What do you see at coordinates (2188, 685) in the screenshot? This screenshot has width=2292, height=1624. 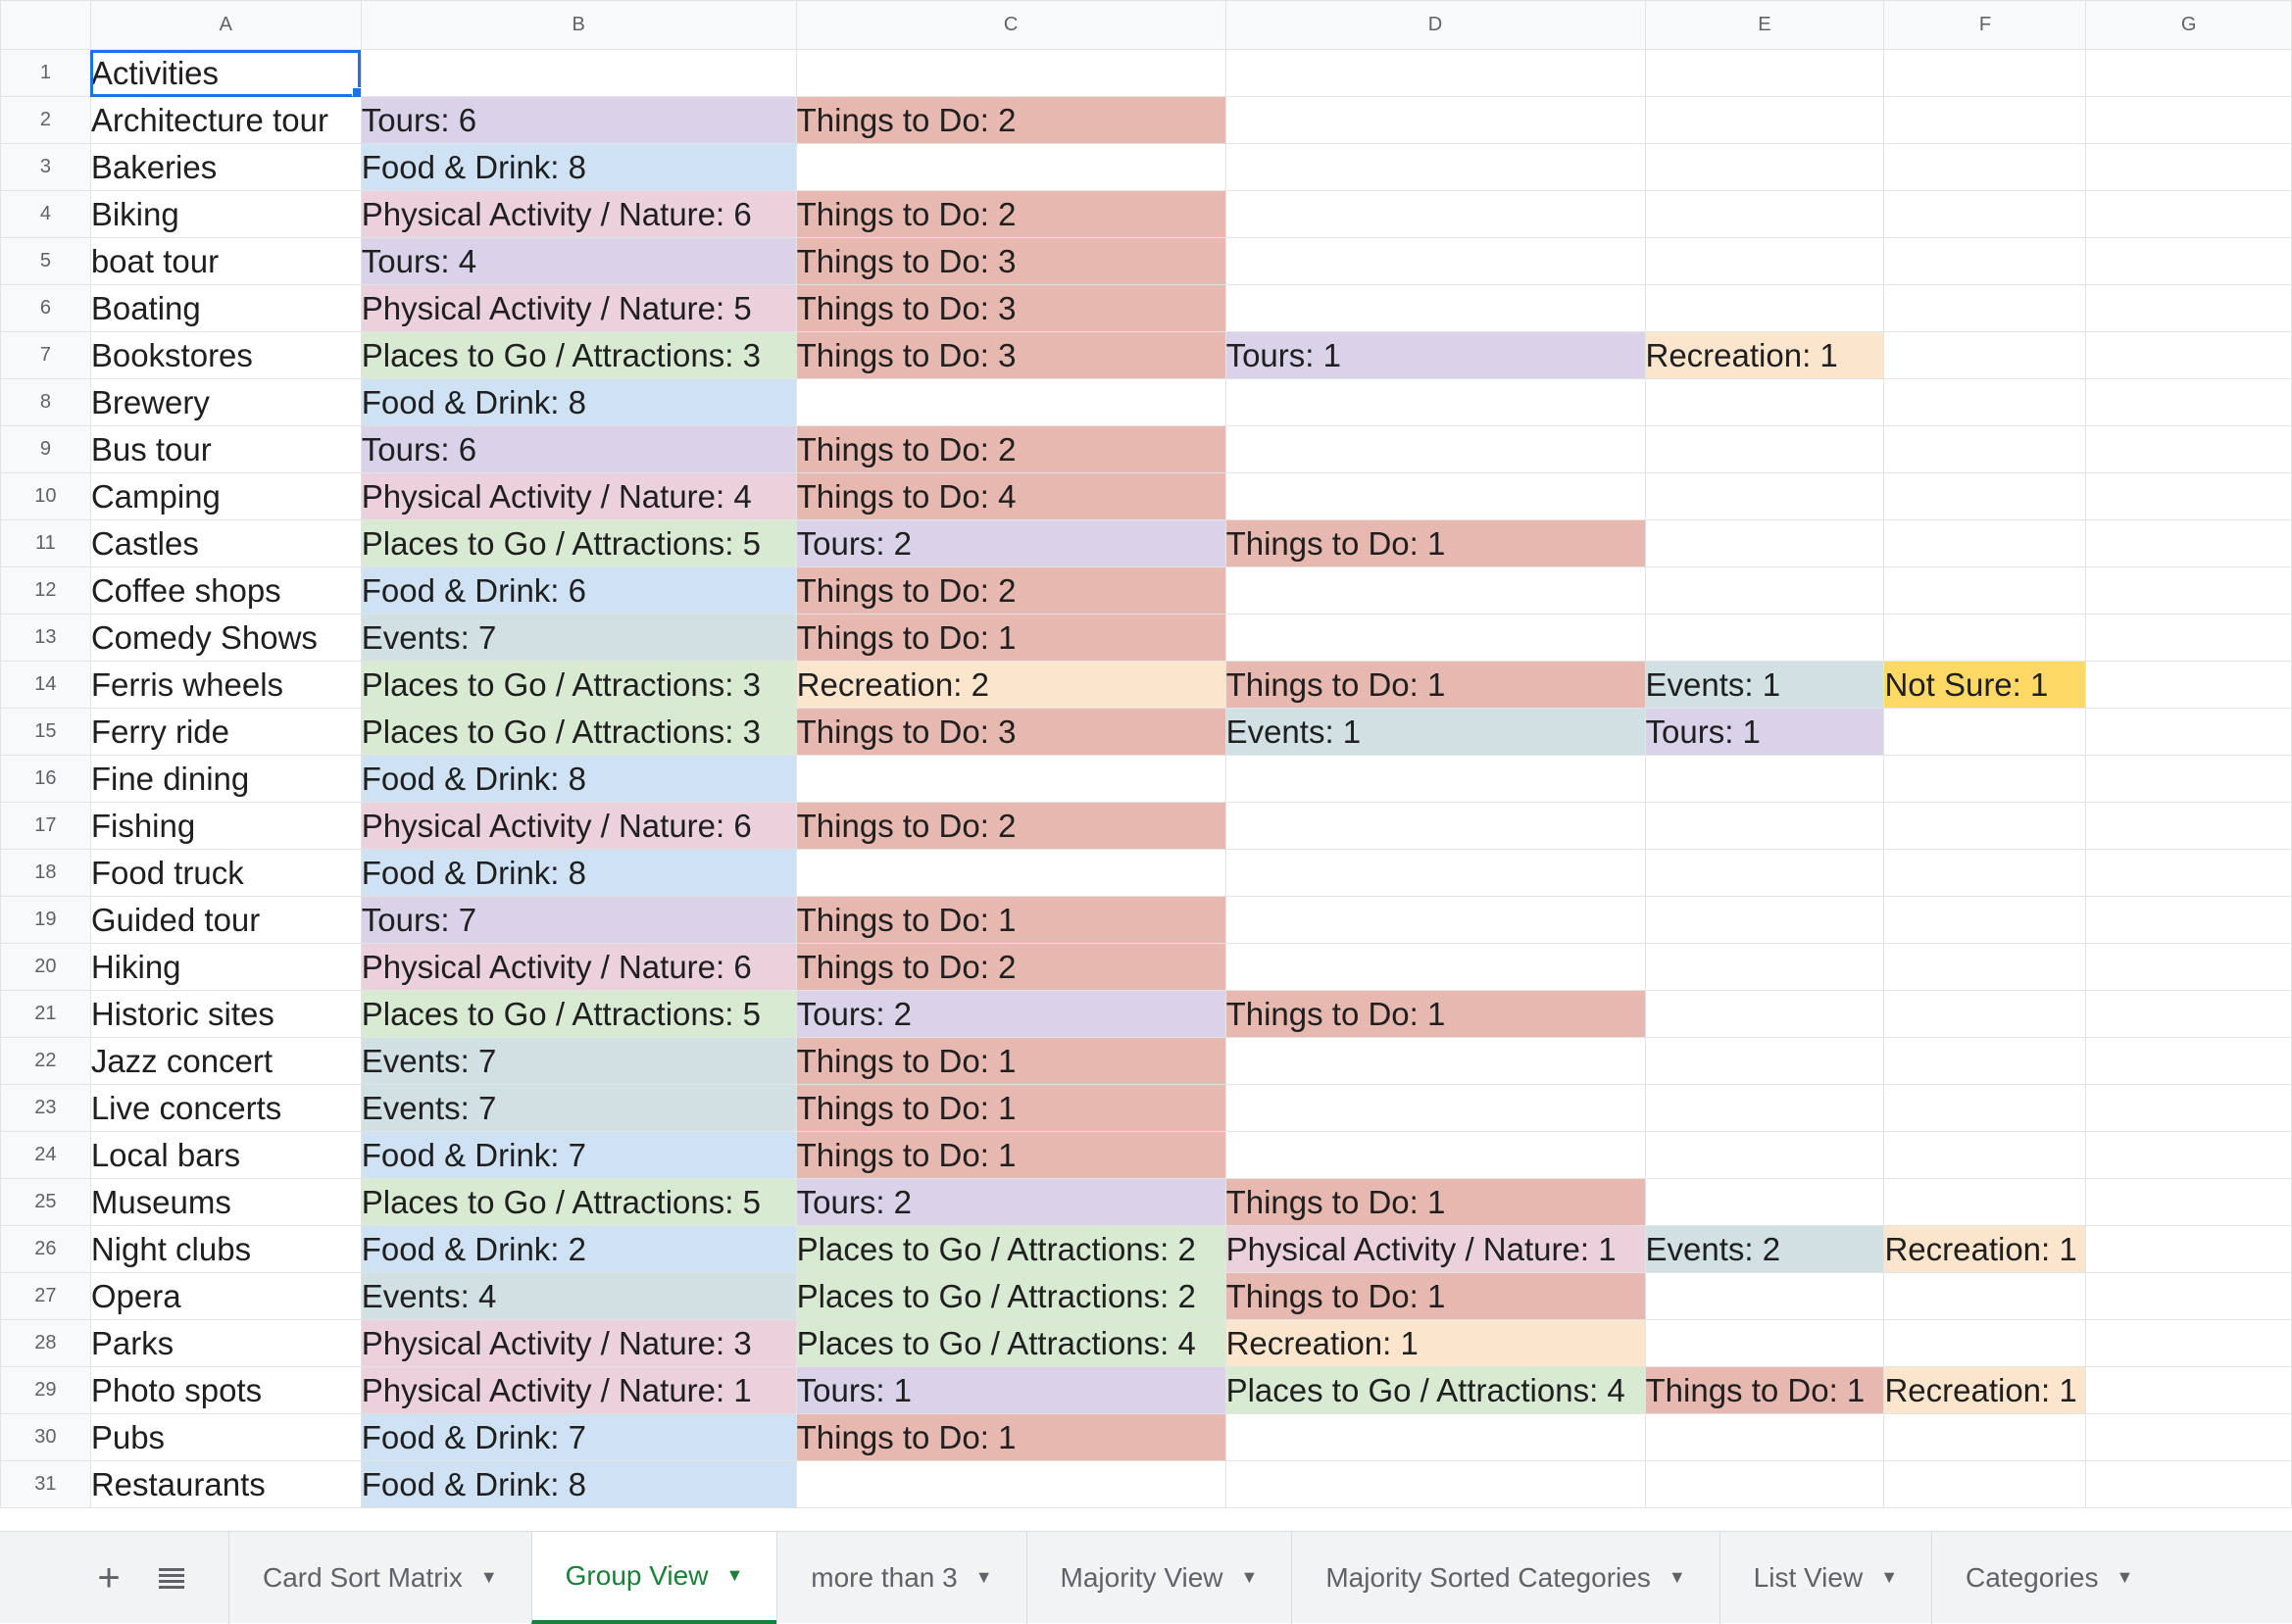 I see `cell-g14` at bounding box center [2188, 685].